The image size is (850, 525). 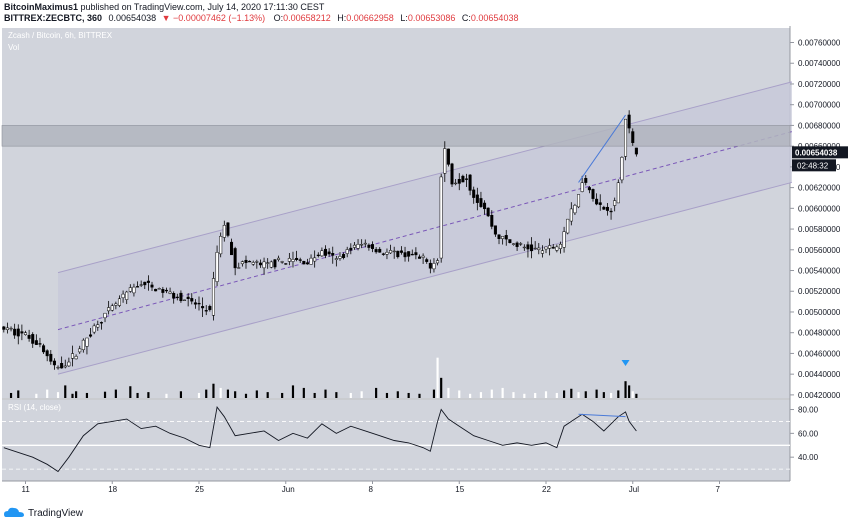 What do you see at coordinates (132, 18) in the screenshot?
I see `last-price: 0.00654038` at bounding box center [132, 18].